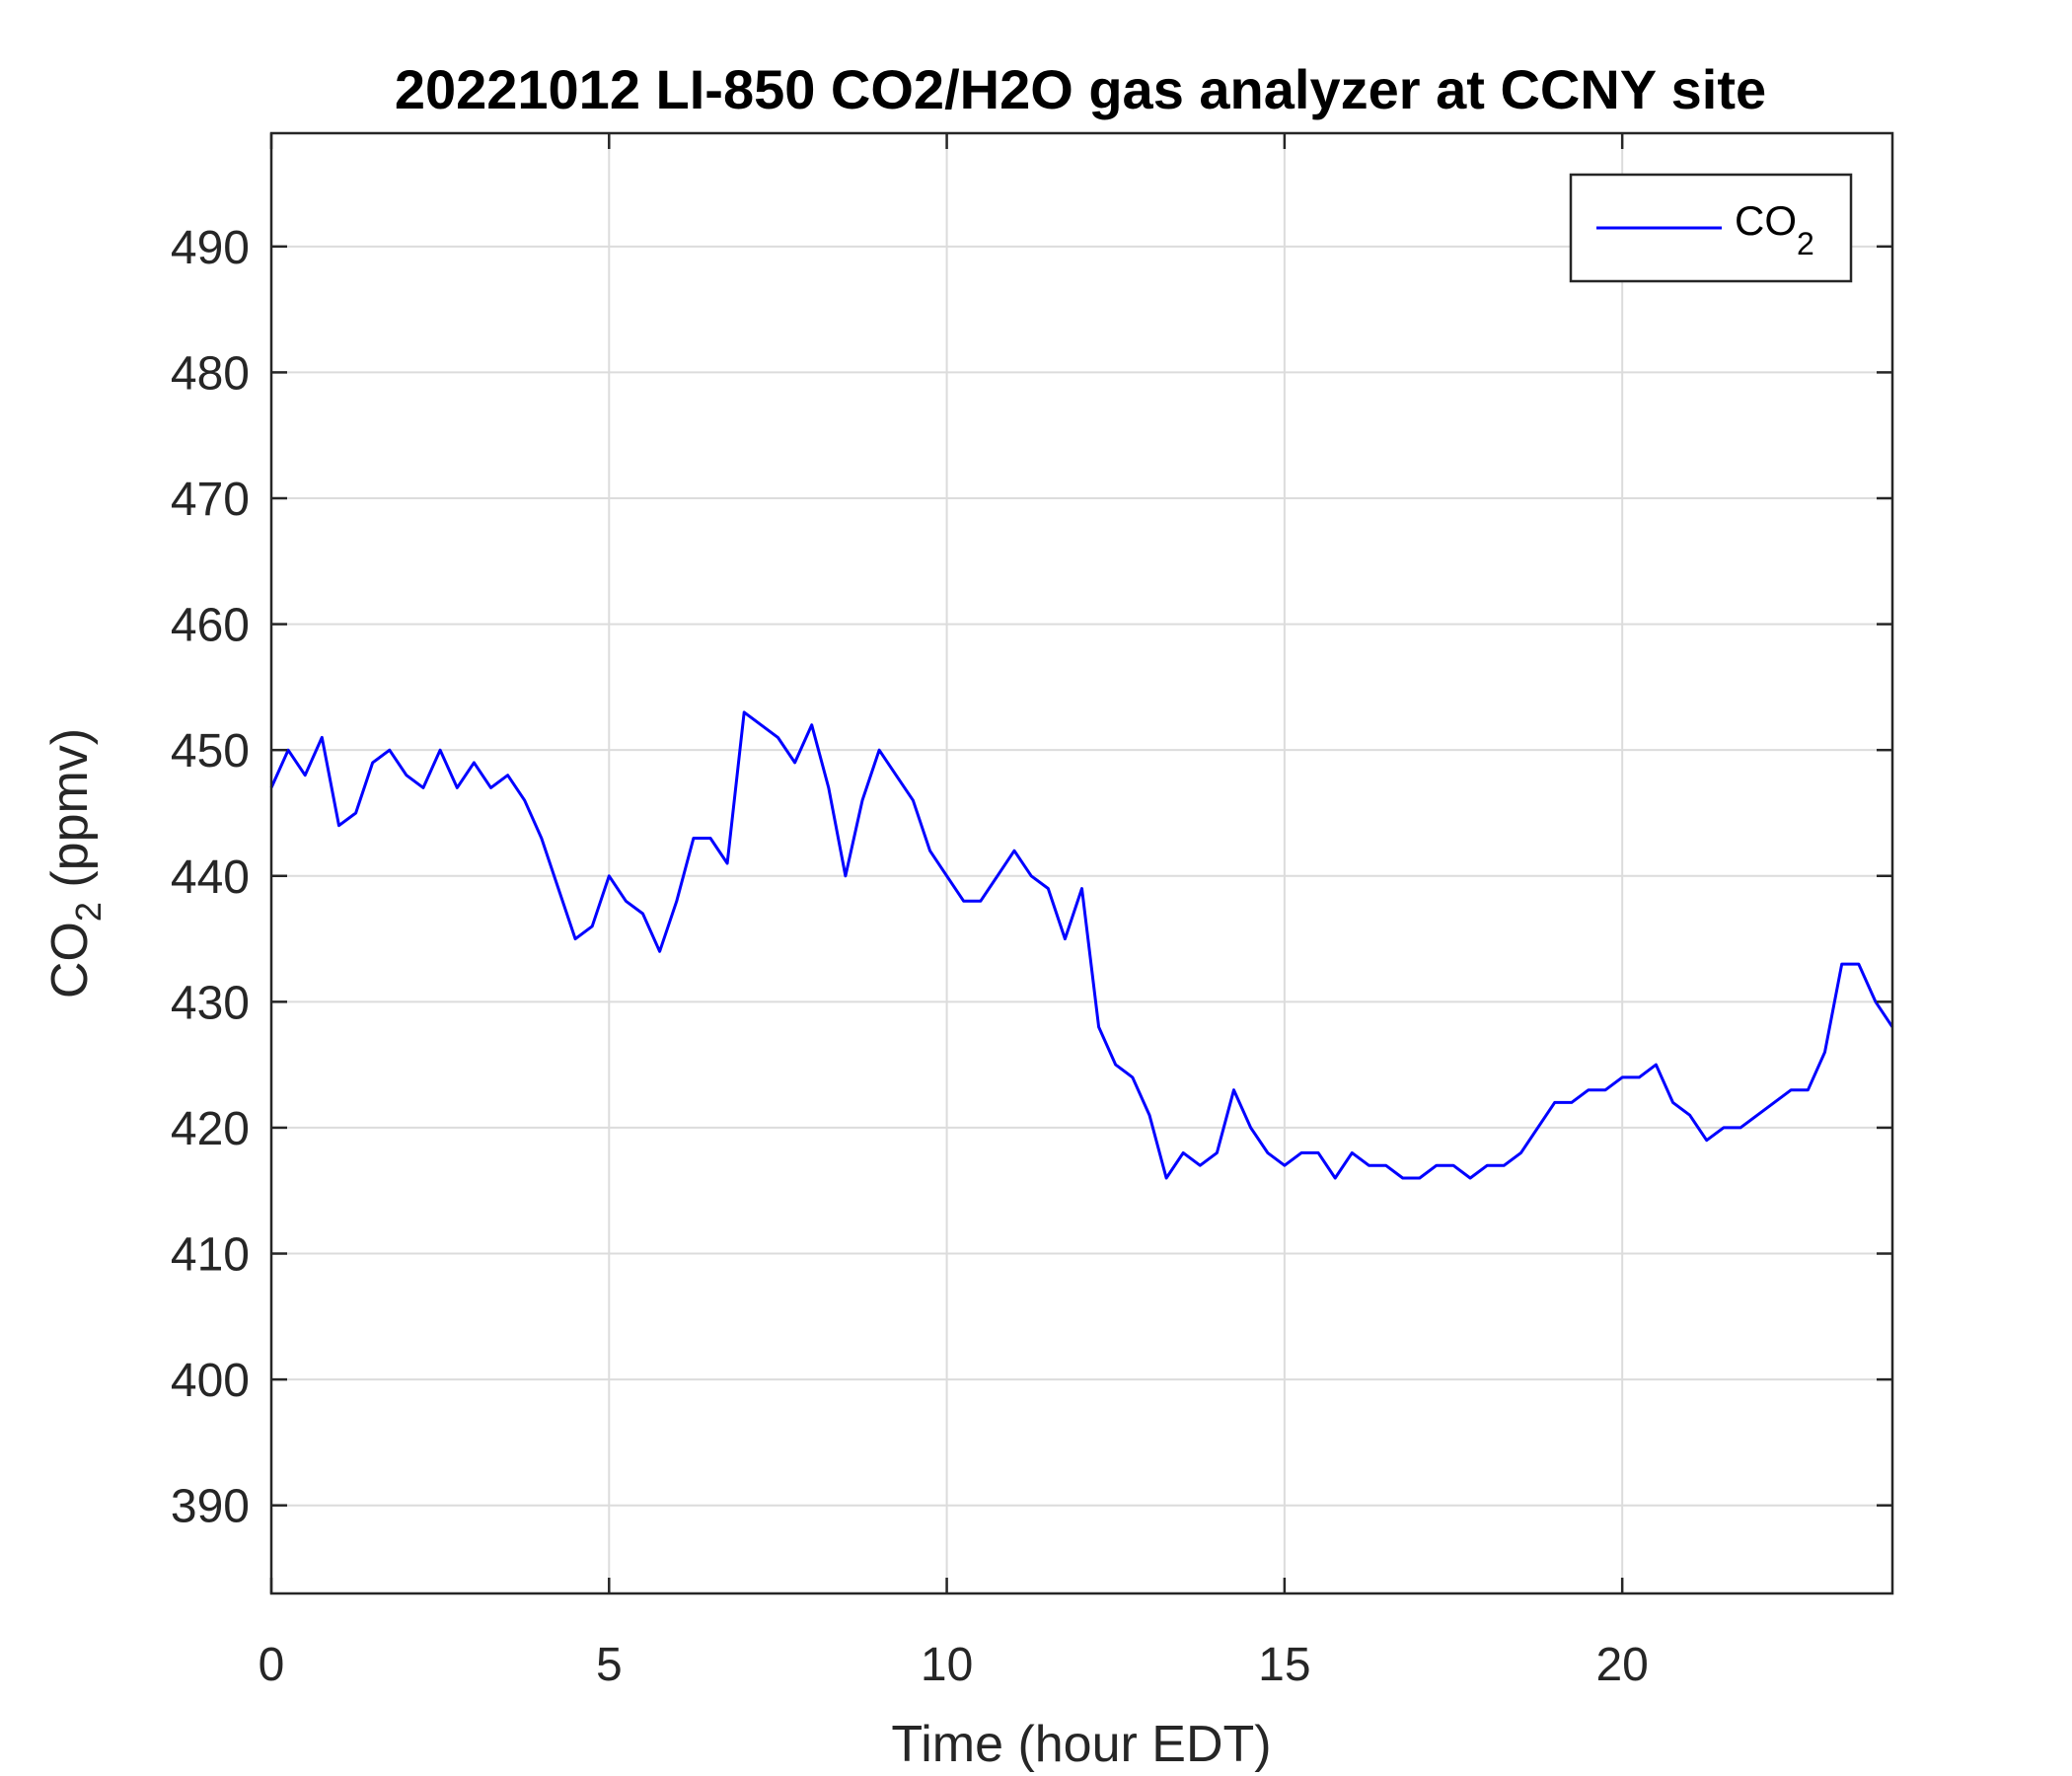  What do you see at coordinates (70, 961) in the screenshot?
I see `y-axis-label-main: CO` at bounding box center [70, 961].